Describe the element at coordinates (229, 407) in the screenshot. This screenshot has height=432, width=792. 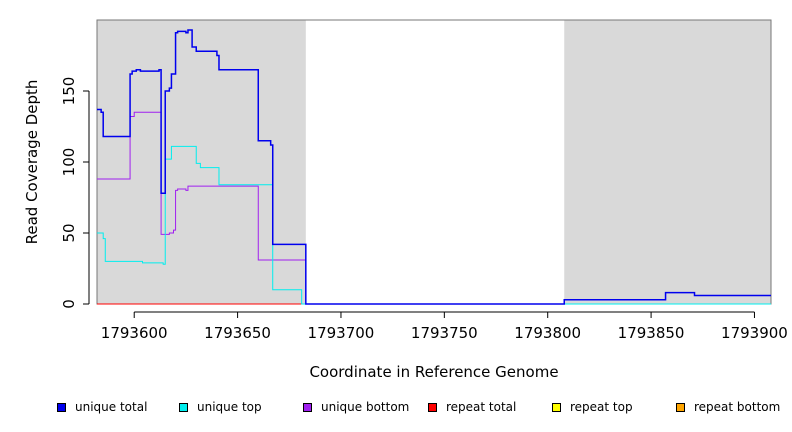
I see `legend-label: unique top` at that location.